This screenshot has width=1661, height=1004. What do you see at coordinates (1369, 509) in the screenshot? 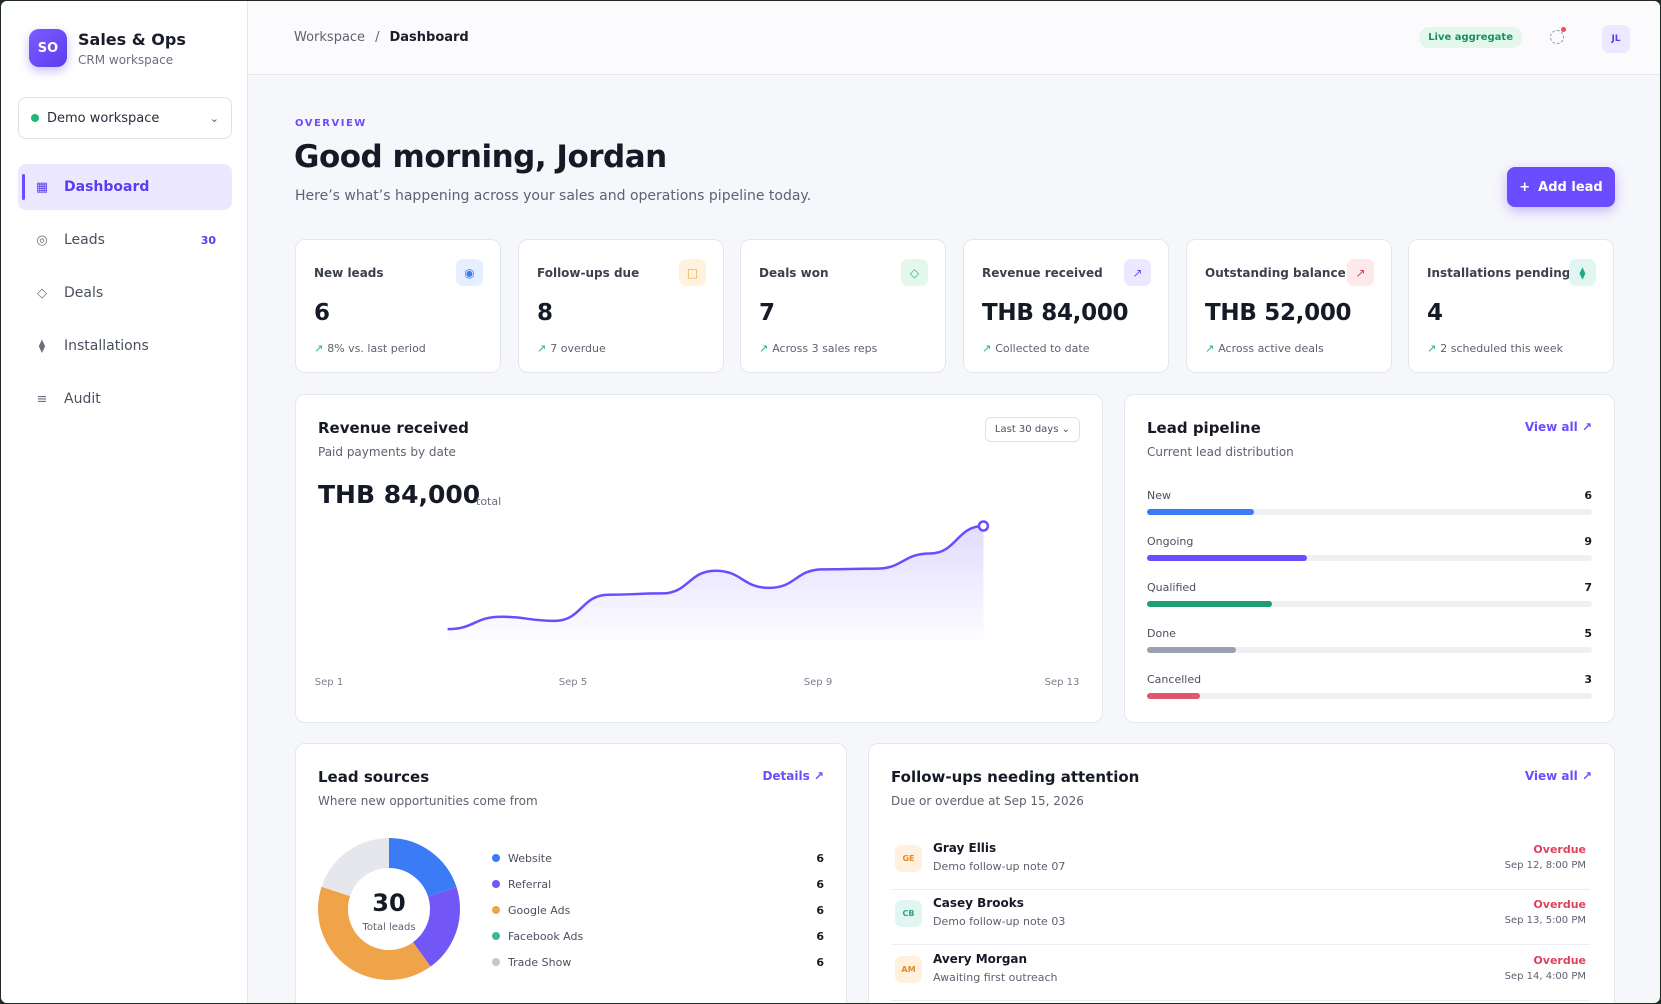
I see `pipeline-row-new: New 6` at bounding box center [1369, 509].